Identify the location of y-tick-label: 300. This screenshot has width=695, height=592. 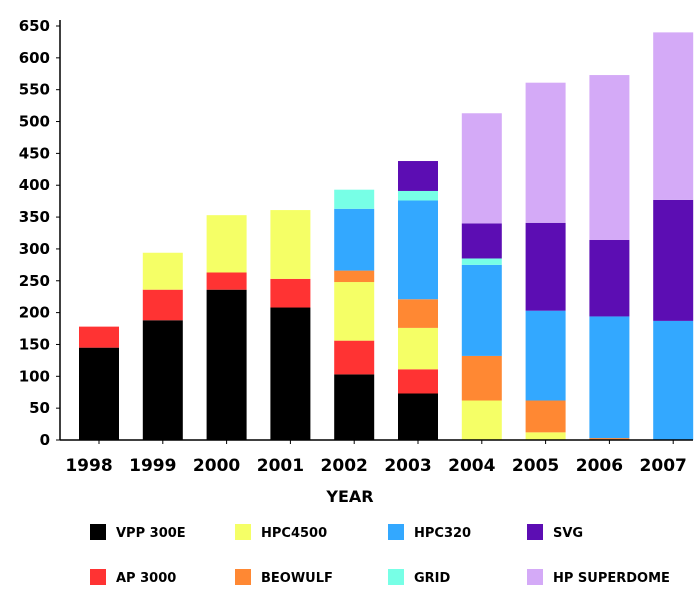
(34, 249).